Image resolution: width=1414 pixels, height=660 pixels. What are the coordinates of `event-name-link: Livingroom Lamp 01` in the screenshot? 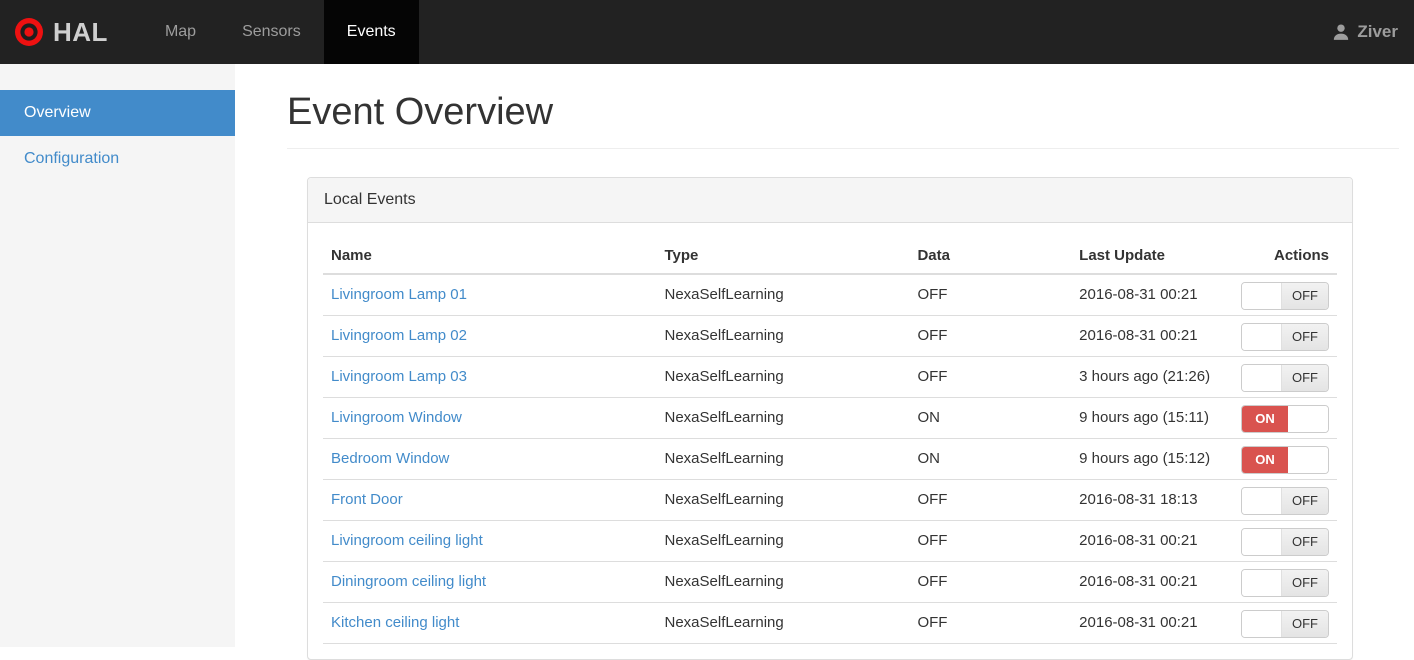 It's located at (399, 294).